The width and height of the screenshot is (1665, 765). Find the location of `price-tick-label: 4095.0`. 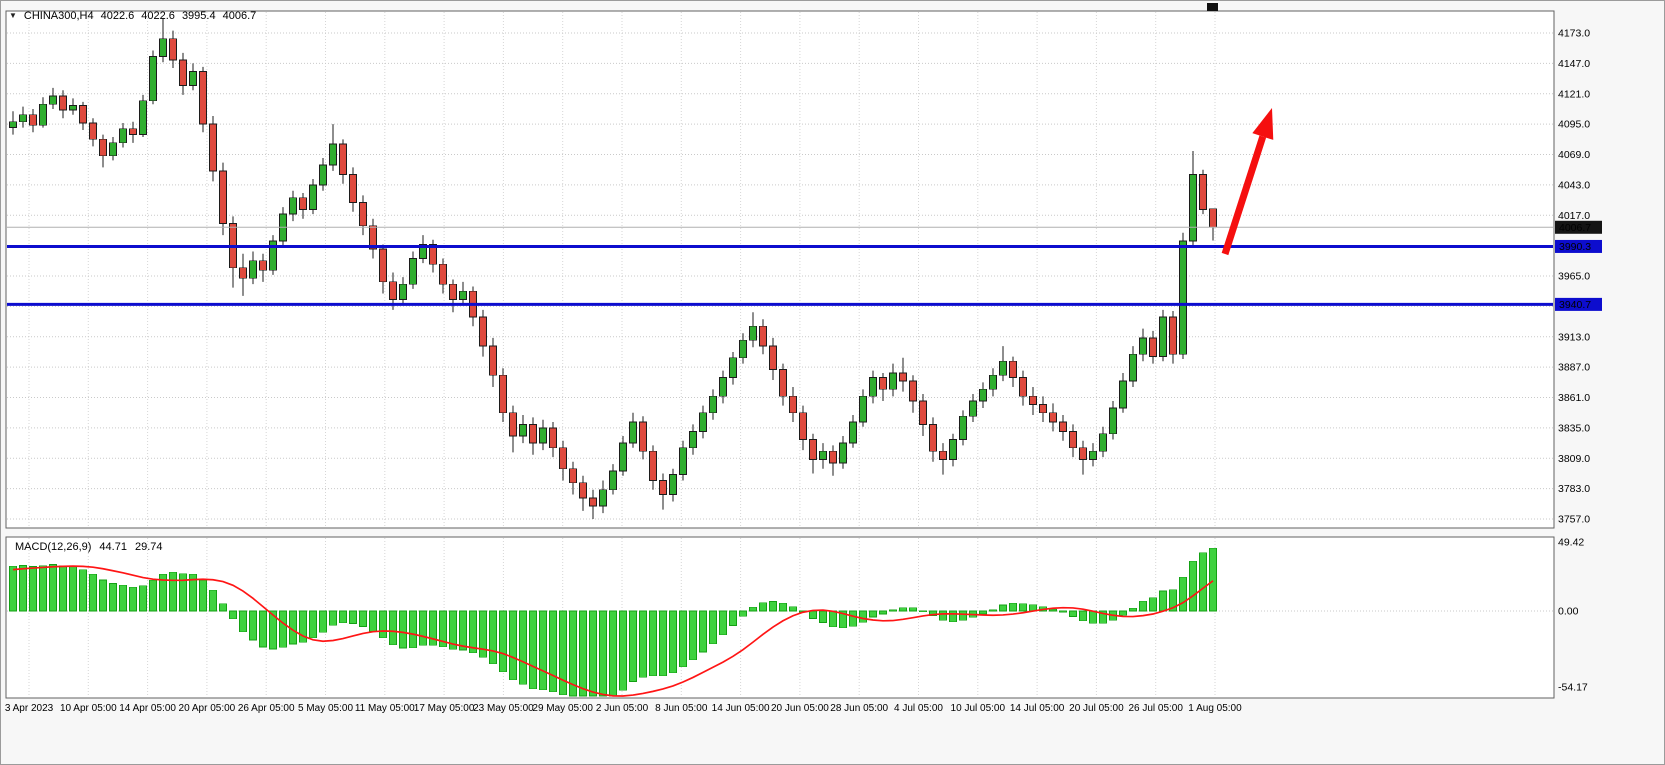

price-tick-label: 4095.0 is located at coordinates (1574, 125).